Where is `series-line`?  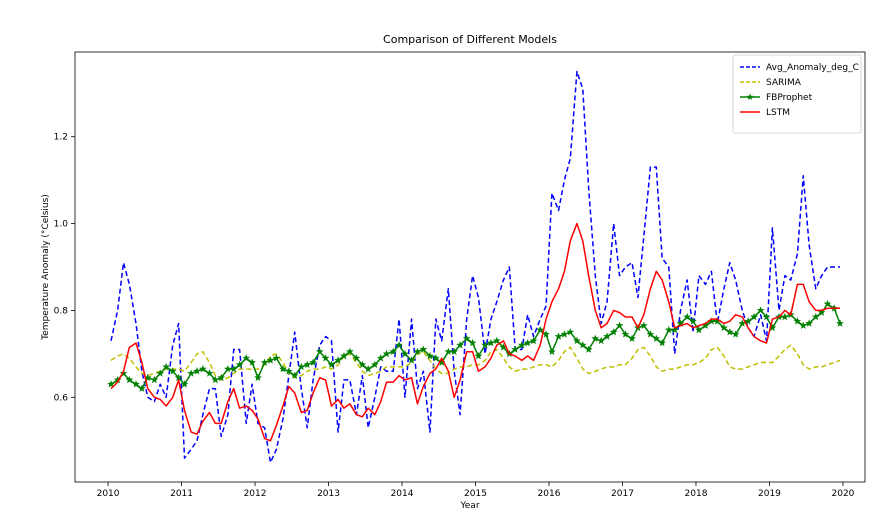
series-line is located at coordinates (475, 362).